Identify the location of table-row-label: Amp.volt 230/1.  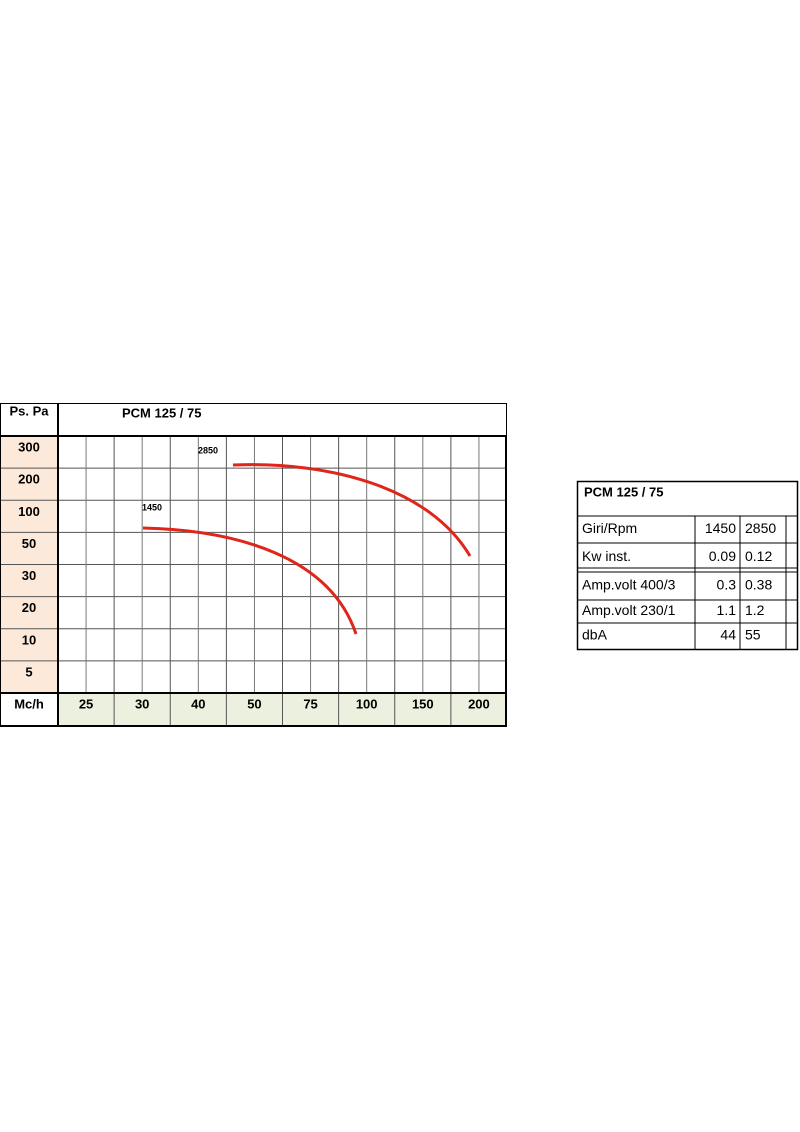
(629, 610).